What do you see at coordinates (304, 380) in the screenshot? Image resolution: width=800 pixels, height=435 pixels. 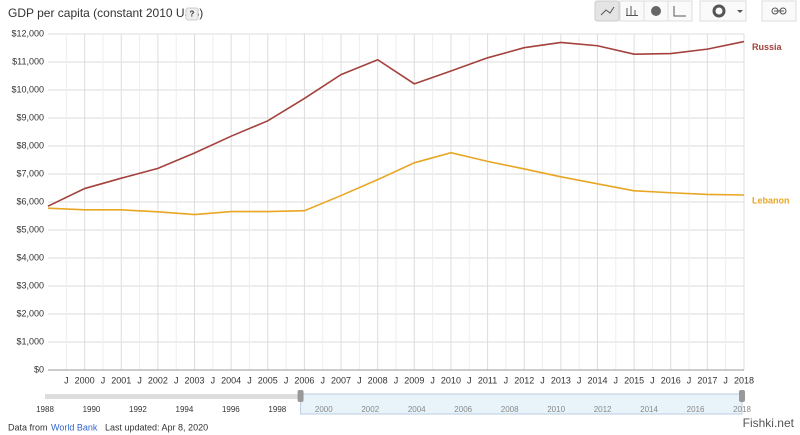 I see `x-tick-label: 2006` at bounding box center [304, 380].